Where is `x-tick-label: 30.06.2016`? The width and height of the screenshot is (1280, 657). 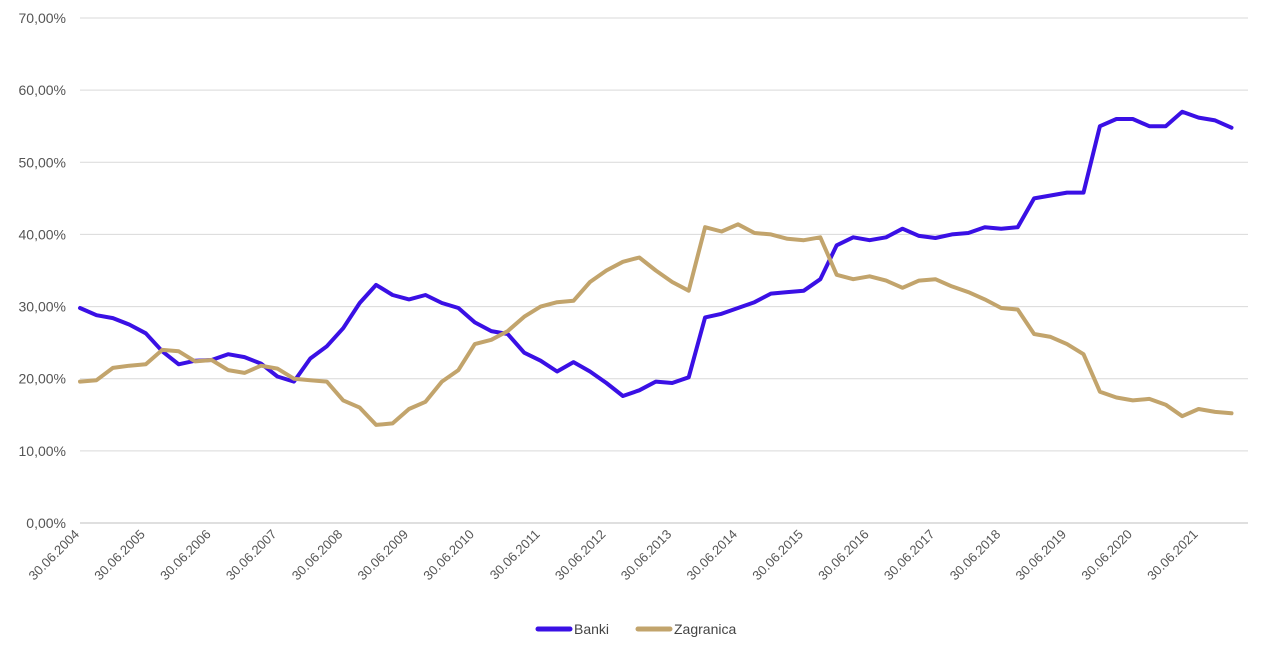 x-tick-label: 30.06.2016 is located at coordinates (843, 555).